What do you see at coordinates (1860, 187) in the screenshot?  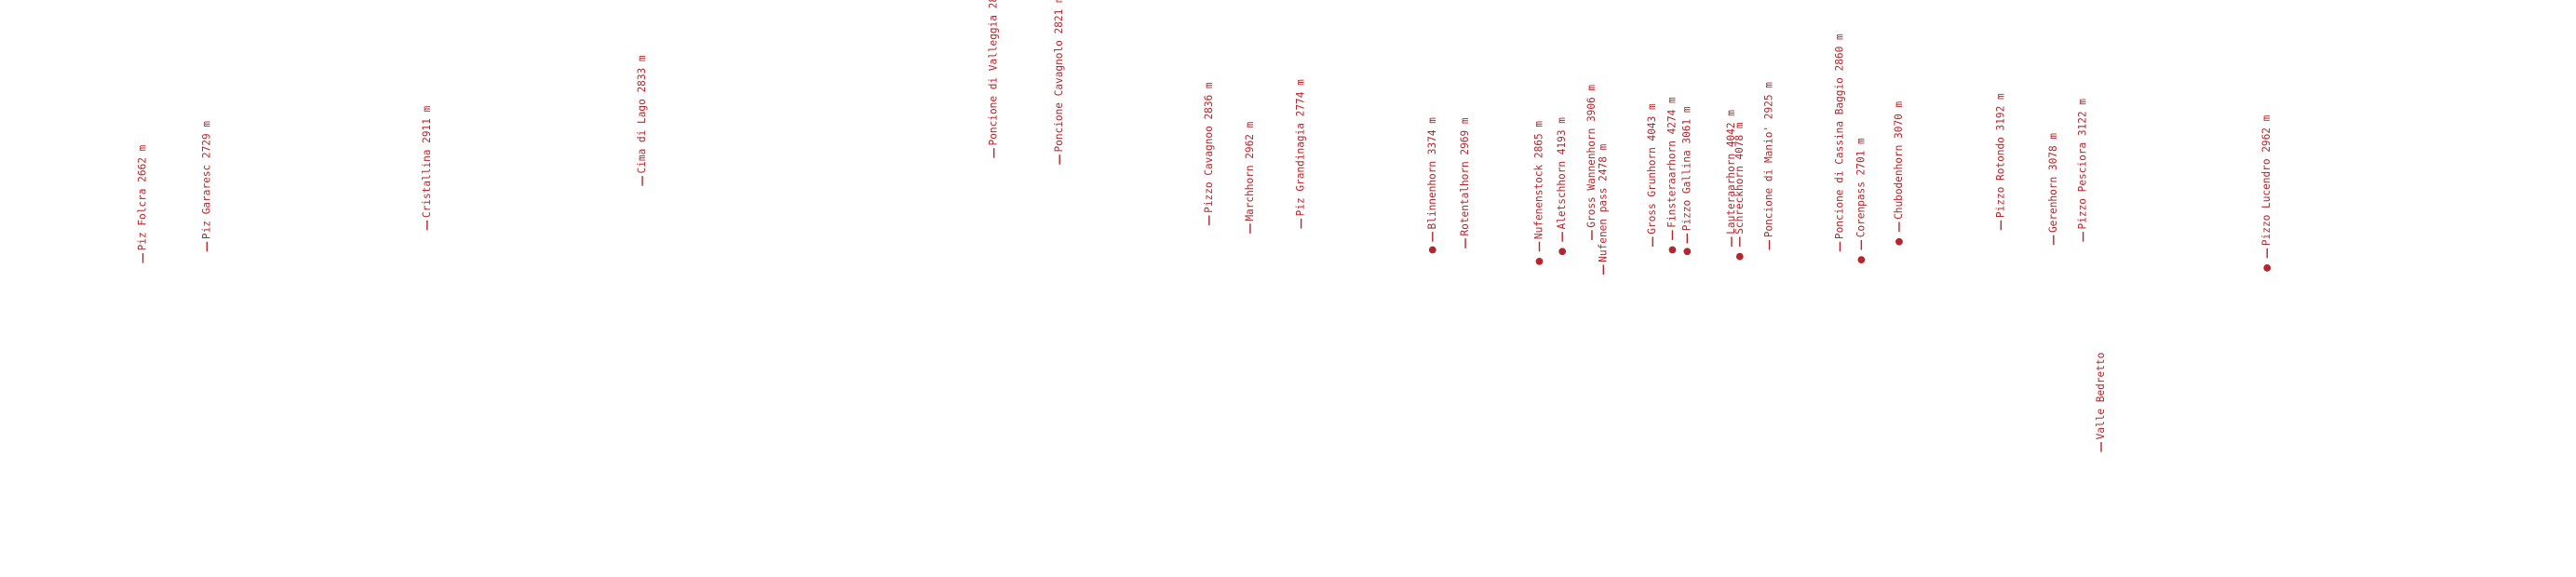 I see `peak-label: Corenpass 2701 m` at bounding box center [1860, 187].